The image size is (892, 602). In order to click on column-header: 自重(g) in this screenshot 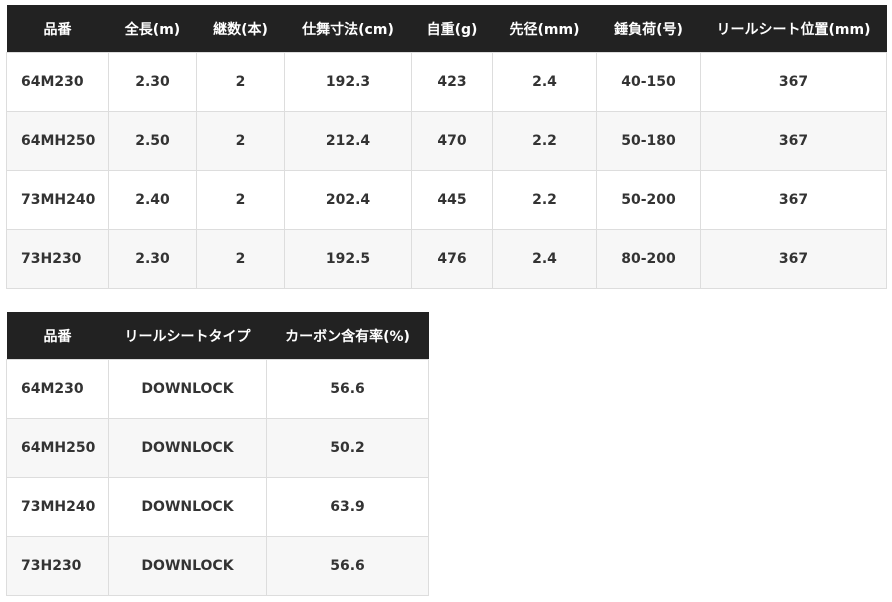, I will do `click(452, 29)`.